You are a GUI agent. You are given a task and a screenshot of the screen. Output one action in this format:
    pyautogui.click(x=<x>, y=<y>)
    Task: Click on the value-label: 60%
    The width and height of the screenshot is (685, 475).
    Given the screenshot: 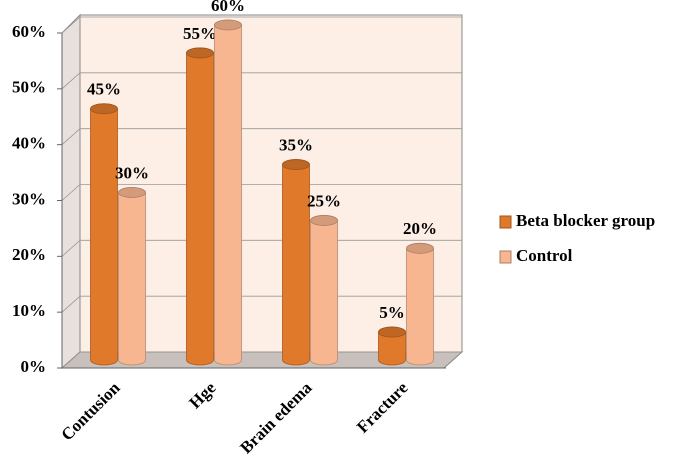 What is the action you would take?
    pyautogui.click(x=228, y=7)
    